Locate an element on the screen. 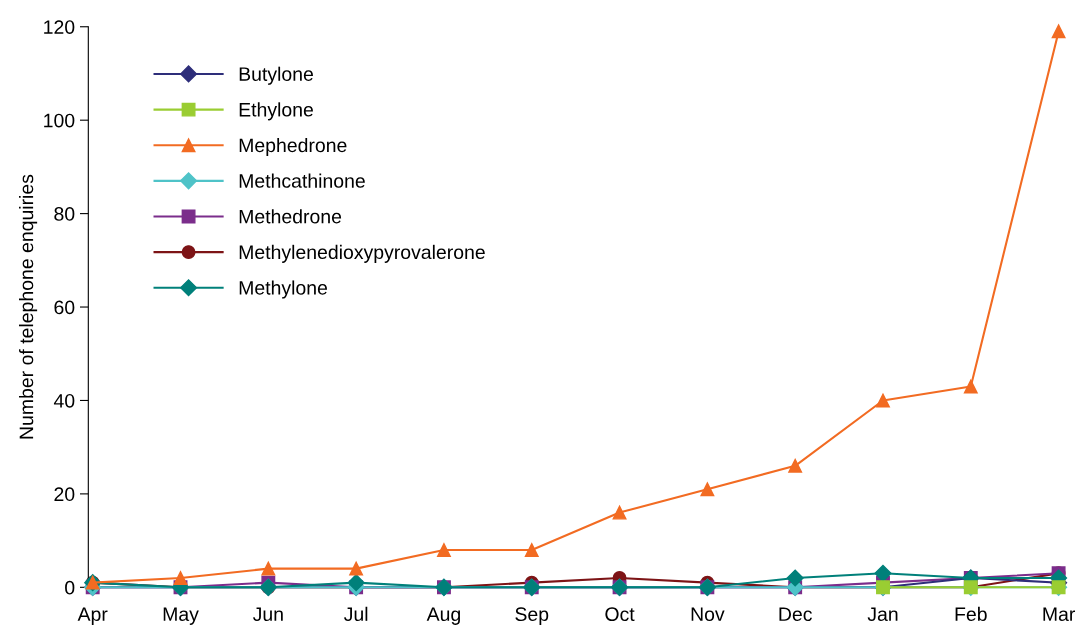 The width and height of the screenshot is (1077, 637). x-tick-label: Oct is located at coordinates (620, 614).